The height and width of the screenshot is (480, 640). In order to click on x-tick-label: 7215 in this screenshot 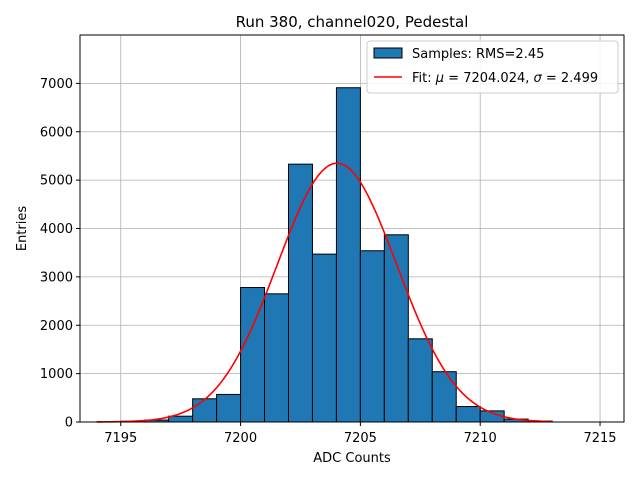, I will do `click(599, 438)`.